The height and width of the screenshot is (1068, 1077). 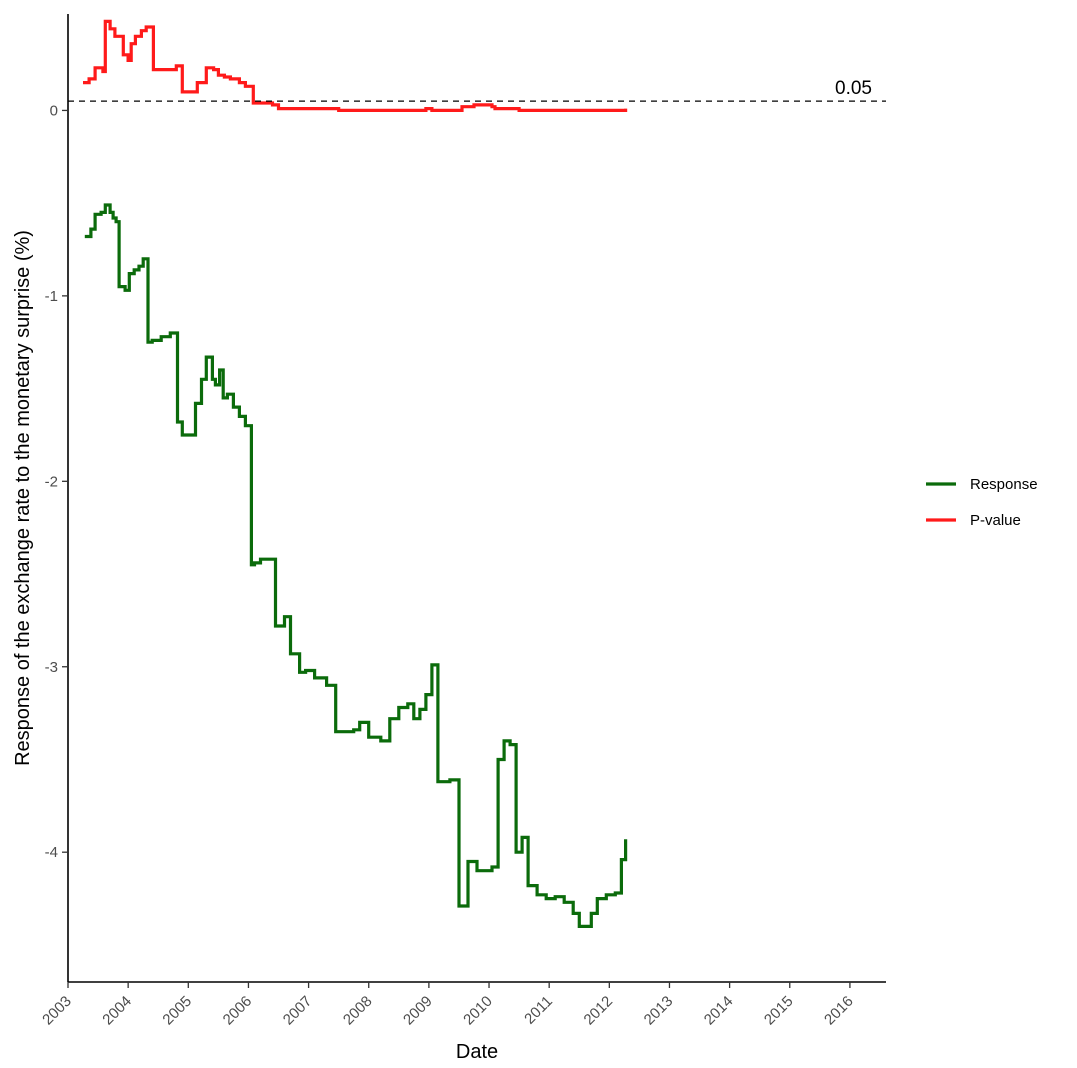 What do you see at coordinates (57, 1011) in the screenshot?
I see `x-tick-label: 2003` at bounding box center [57, 1011].